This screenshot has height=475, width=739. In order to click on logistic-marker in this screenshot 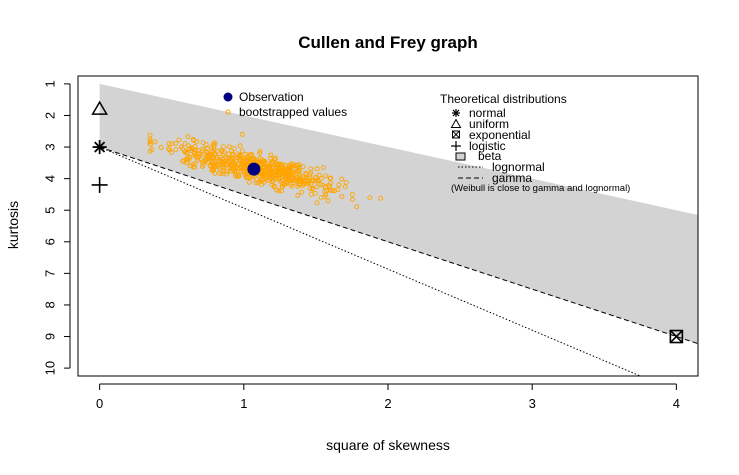, I will do `click(99, 184)`.